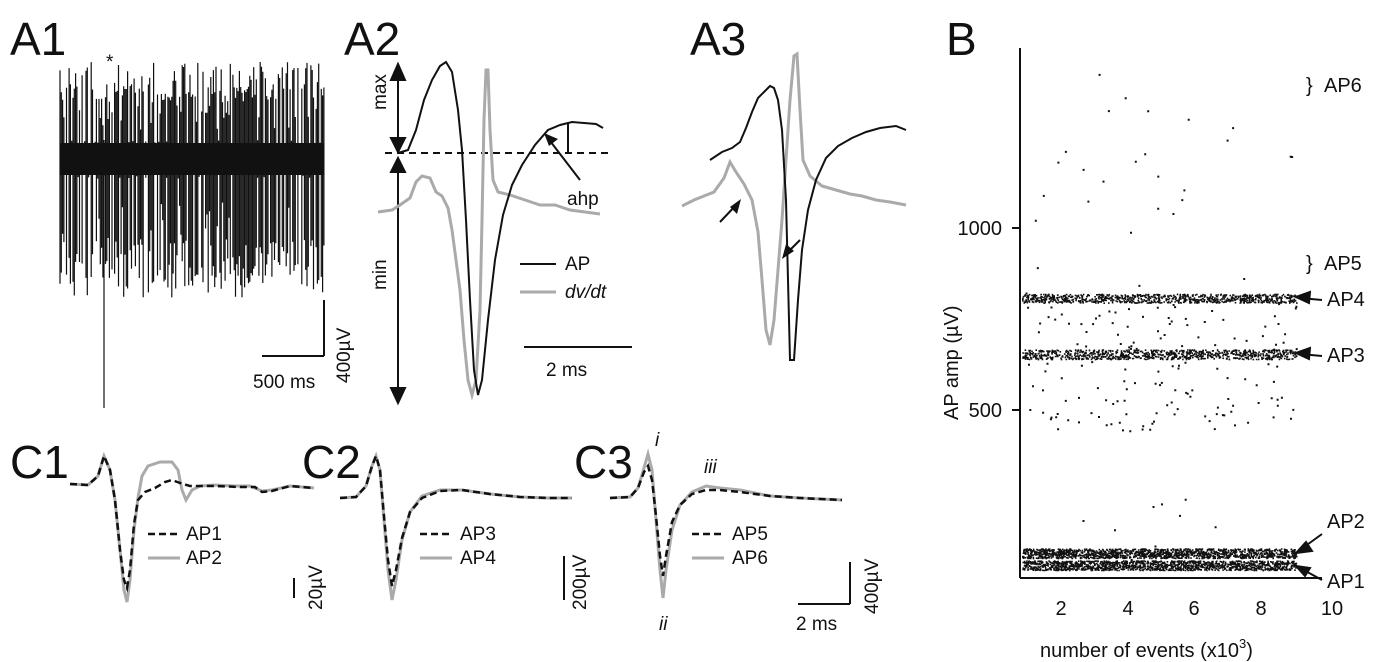  Describe the element at coordinates (952, 362) in the screenshot. I see `b-ylabel: AP amp (µV)` at that location.